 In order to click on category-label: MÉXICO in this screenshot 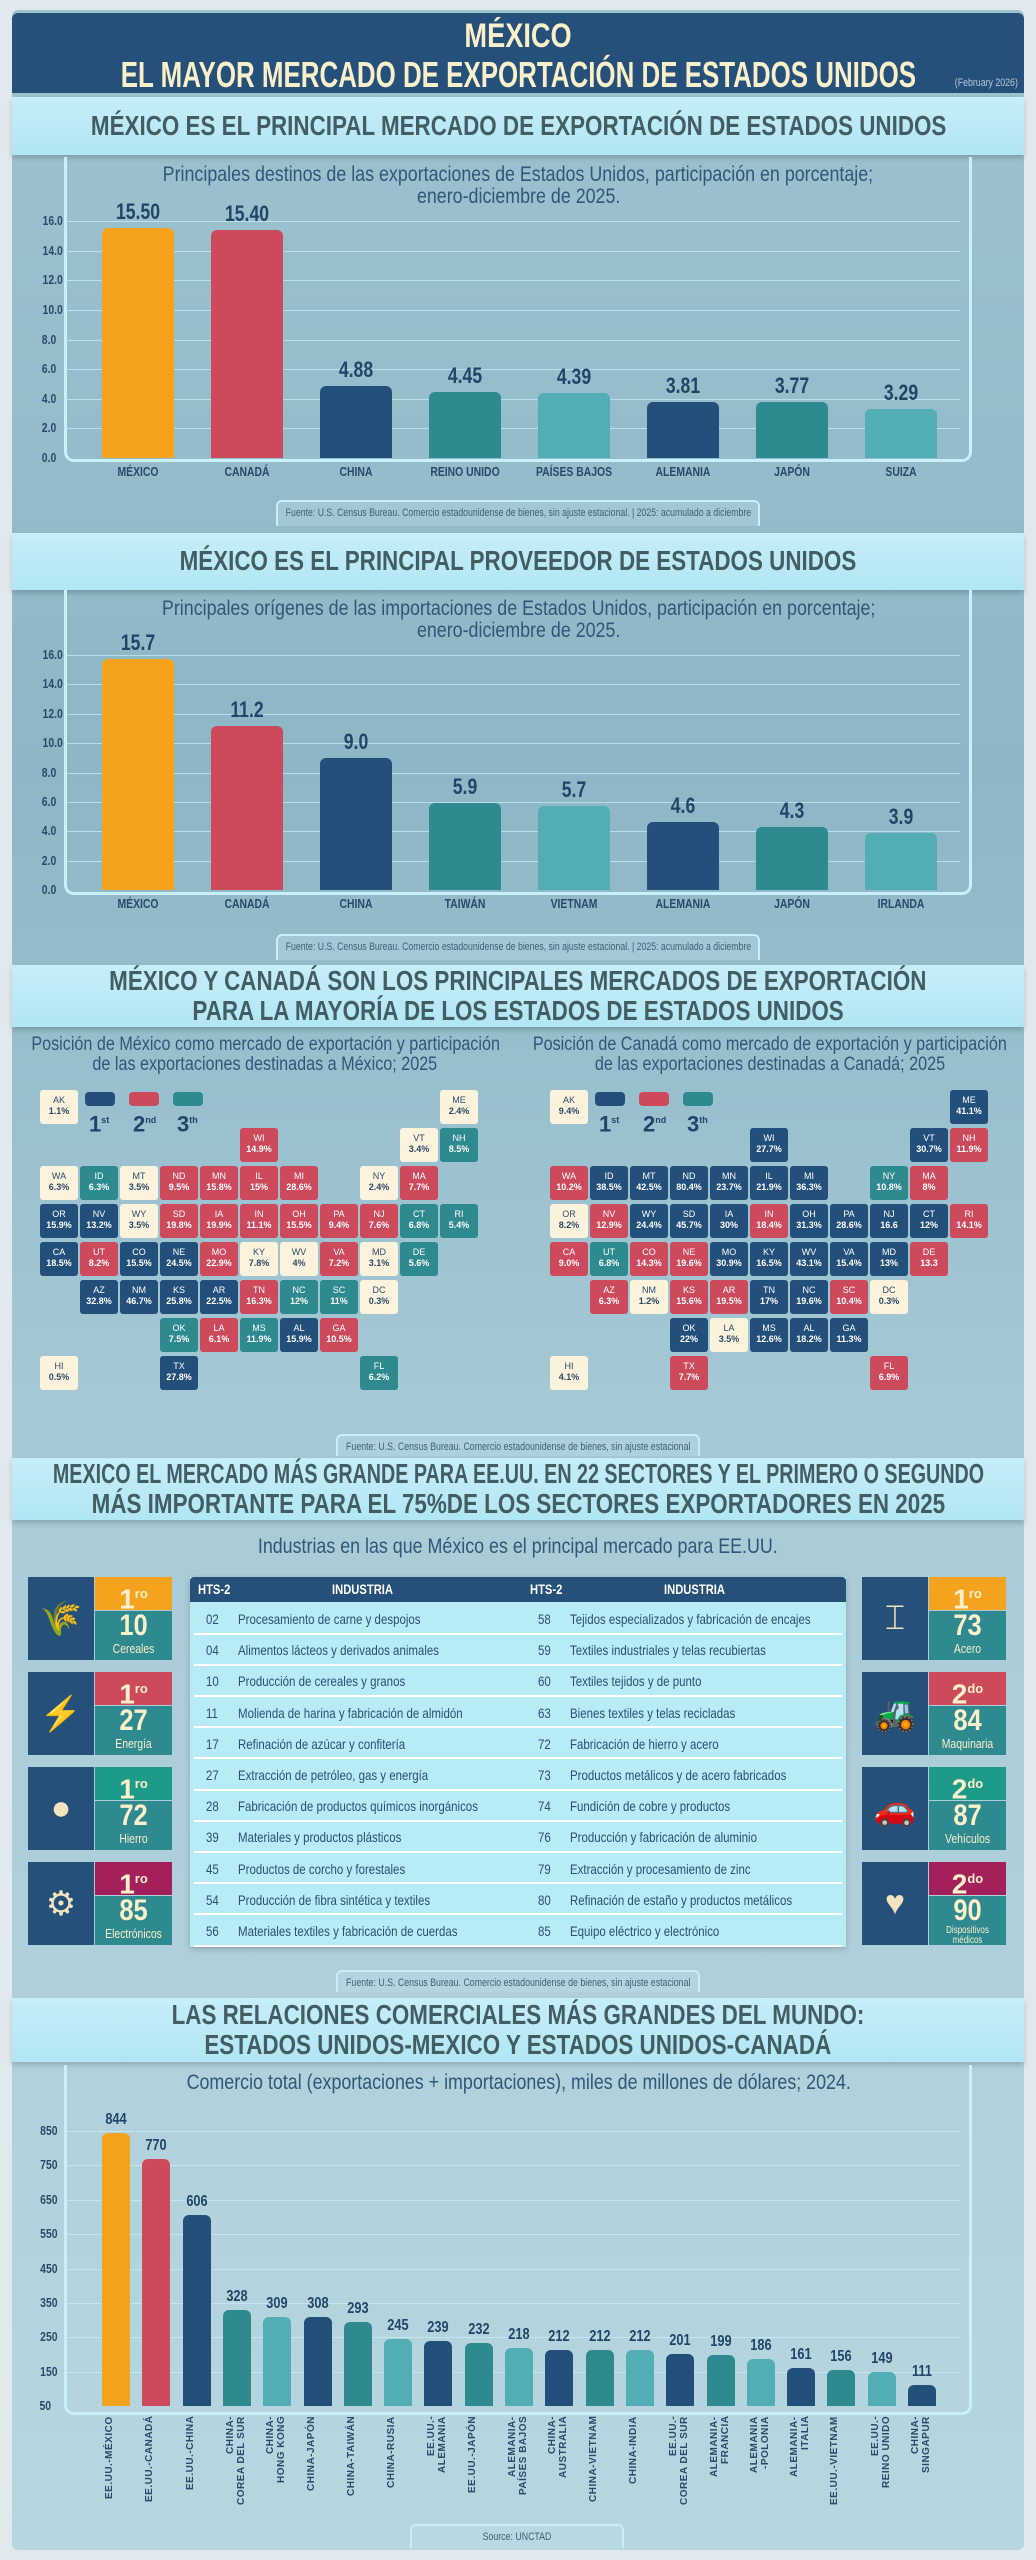, I will do `click(138, 903)`.